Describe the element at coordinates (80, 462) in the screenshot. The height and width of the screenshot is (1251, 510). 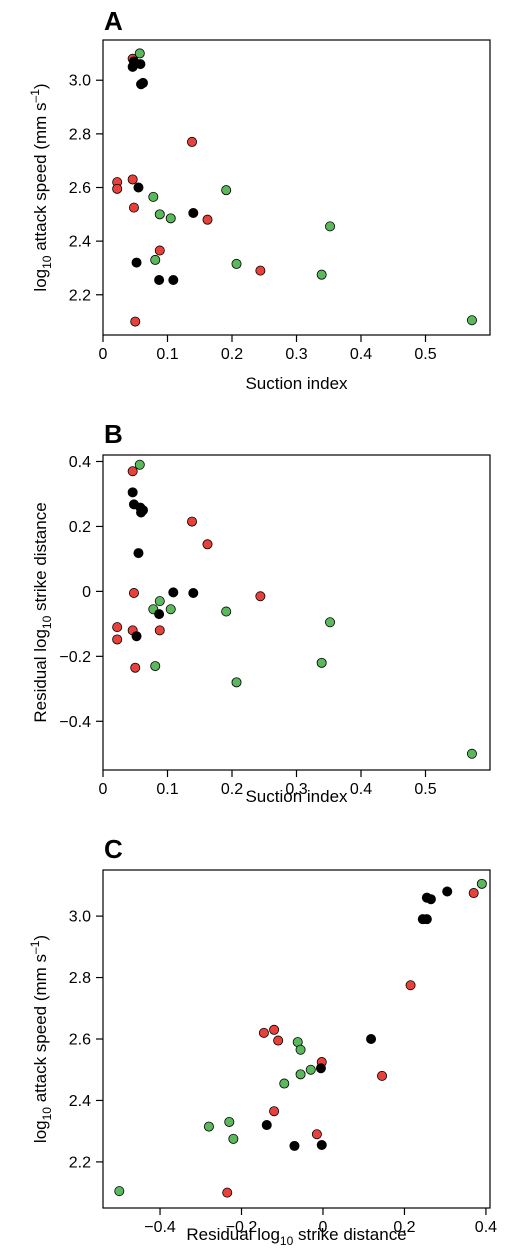
I see `y-tick-label: 0.4` at that location.